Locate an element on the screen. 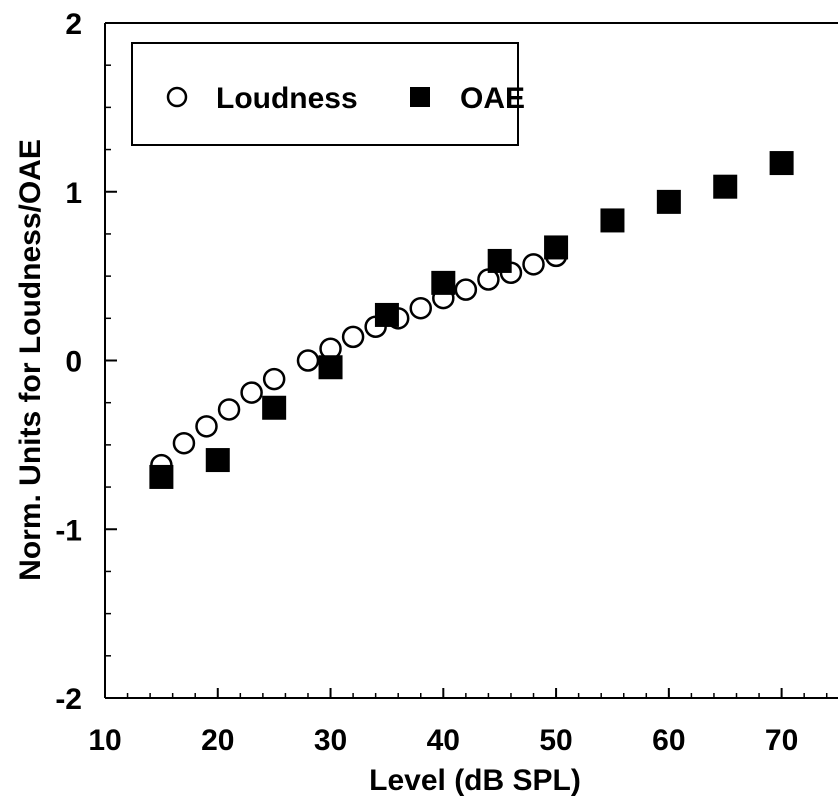 The width and height of the screenshot is (838, 805). x-tick-label: 20 is located at coordinates (217, 740).